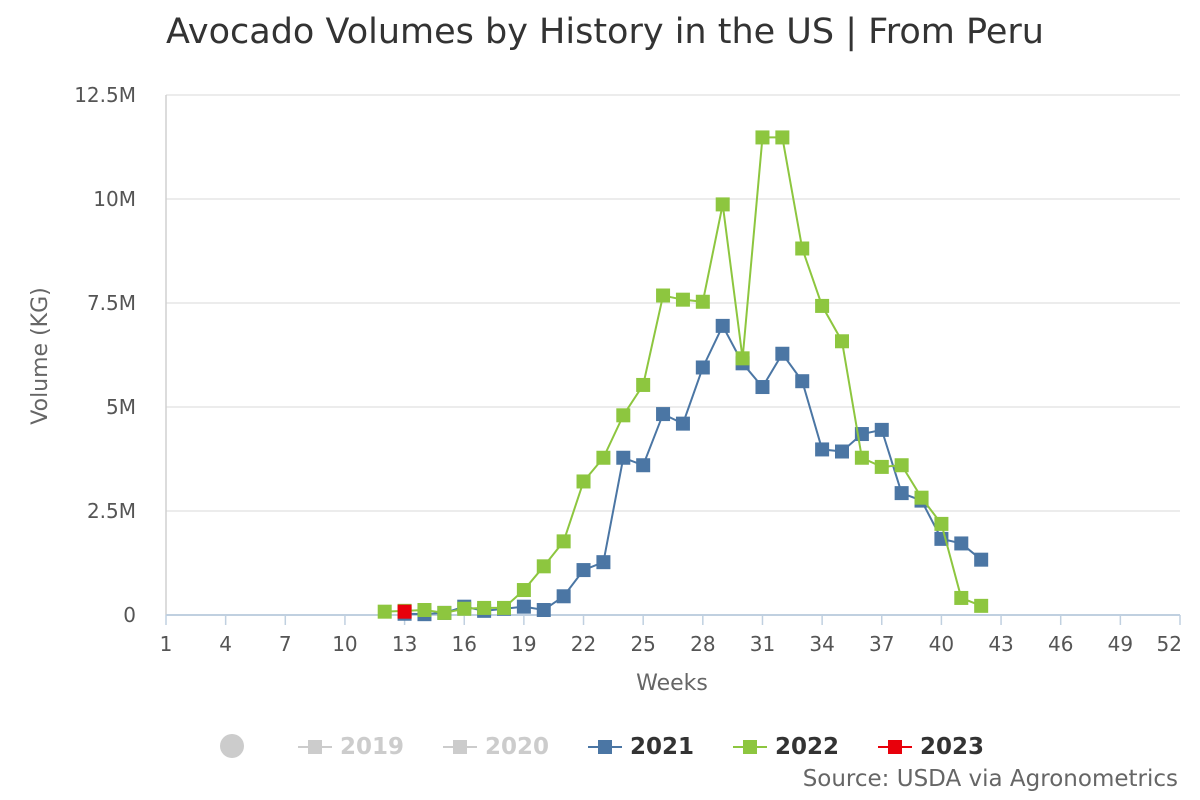 The height and width of the screenshot is (800, 1200). I want to click on legend-item-2021: 2021, so click(641, 747).